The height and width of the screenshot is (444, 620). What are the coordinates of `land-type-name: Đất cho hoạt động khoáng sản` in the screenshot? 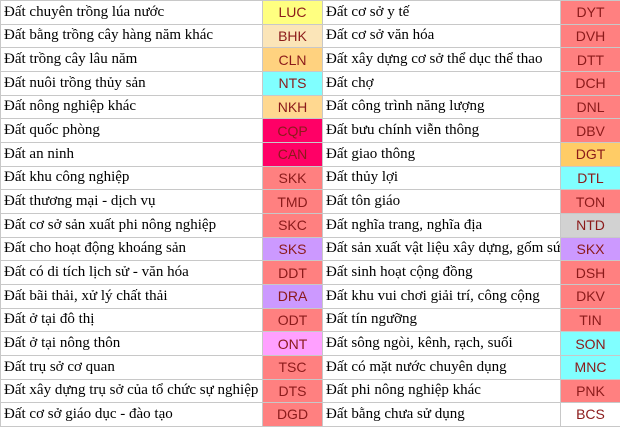 It's located at (131, 249).